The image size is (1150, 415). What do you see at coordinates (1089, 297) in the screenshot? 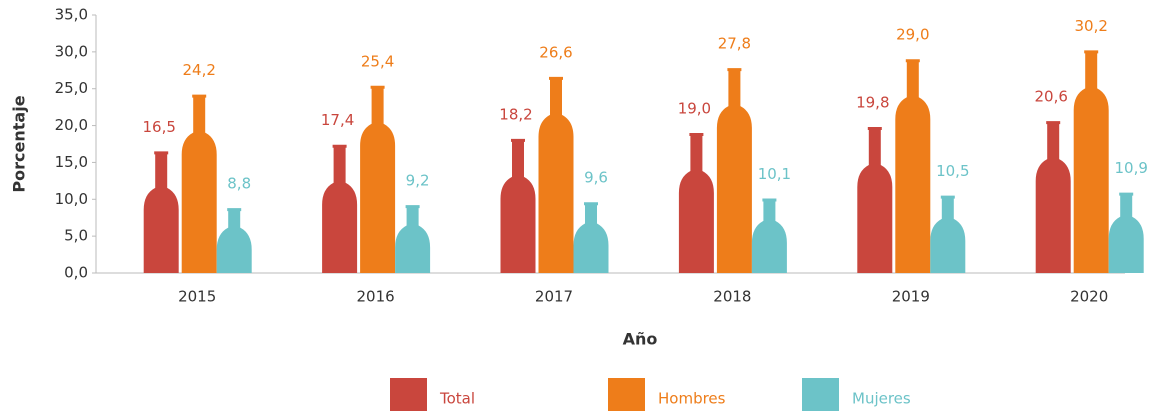
I see `x-tick-label: 2020` at bounding box center [1089, 297].